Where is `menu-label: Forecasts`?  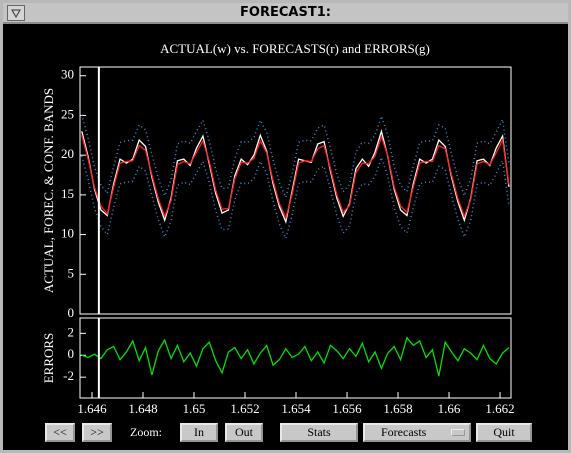
menu-label: Forecasts is located at coordinates (404, 432).